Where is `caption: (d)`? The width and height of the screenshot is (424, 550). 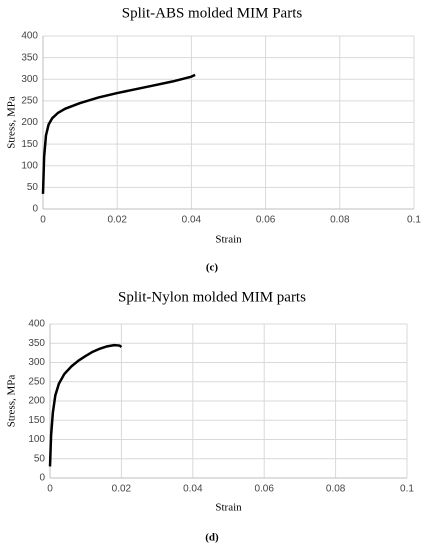 caption: (d) is located at coordinates (212, 538).